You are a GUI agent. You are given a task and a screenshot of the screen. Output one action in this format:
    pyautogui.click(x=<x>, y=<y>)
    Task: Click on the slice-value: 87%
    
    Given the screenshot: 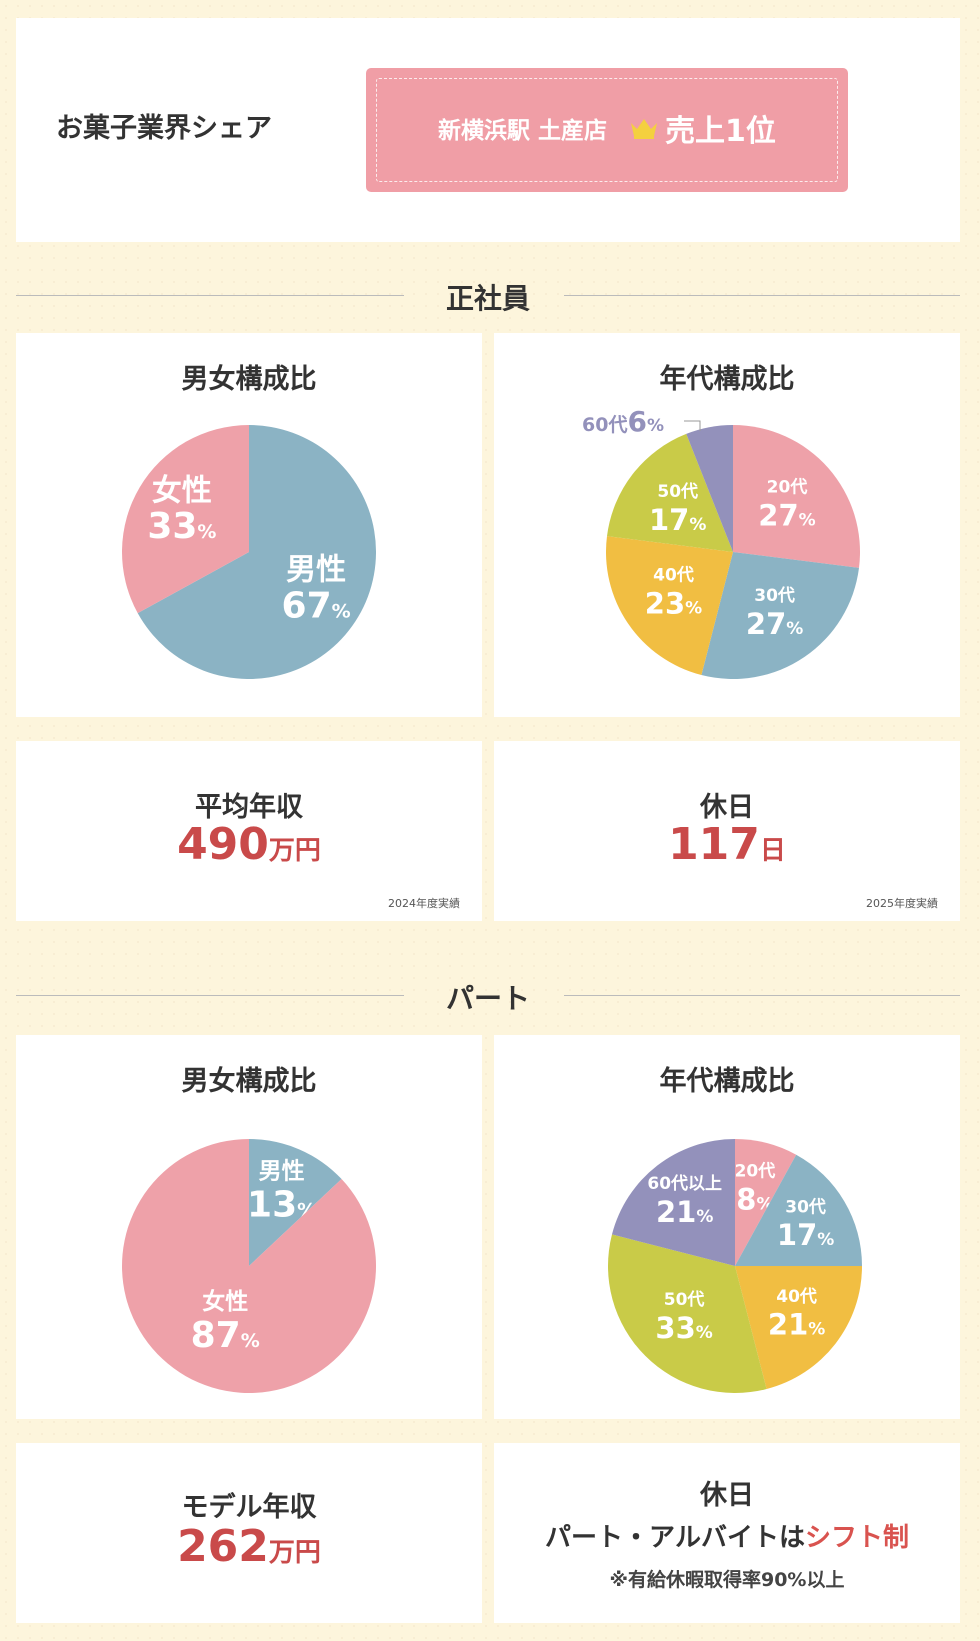 What is the action you would take?
    pyautogui.click(x=225, y=1335)
    